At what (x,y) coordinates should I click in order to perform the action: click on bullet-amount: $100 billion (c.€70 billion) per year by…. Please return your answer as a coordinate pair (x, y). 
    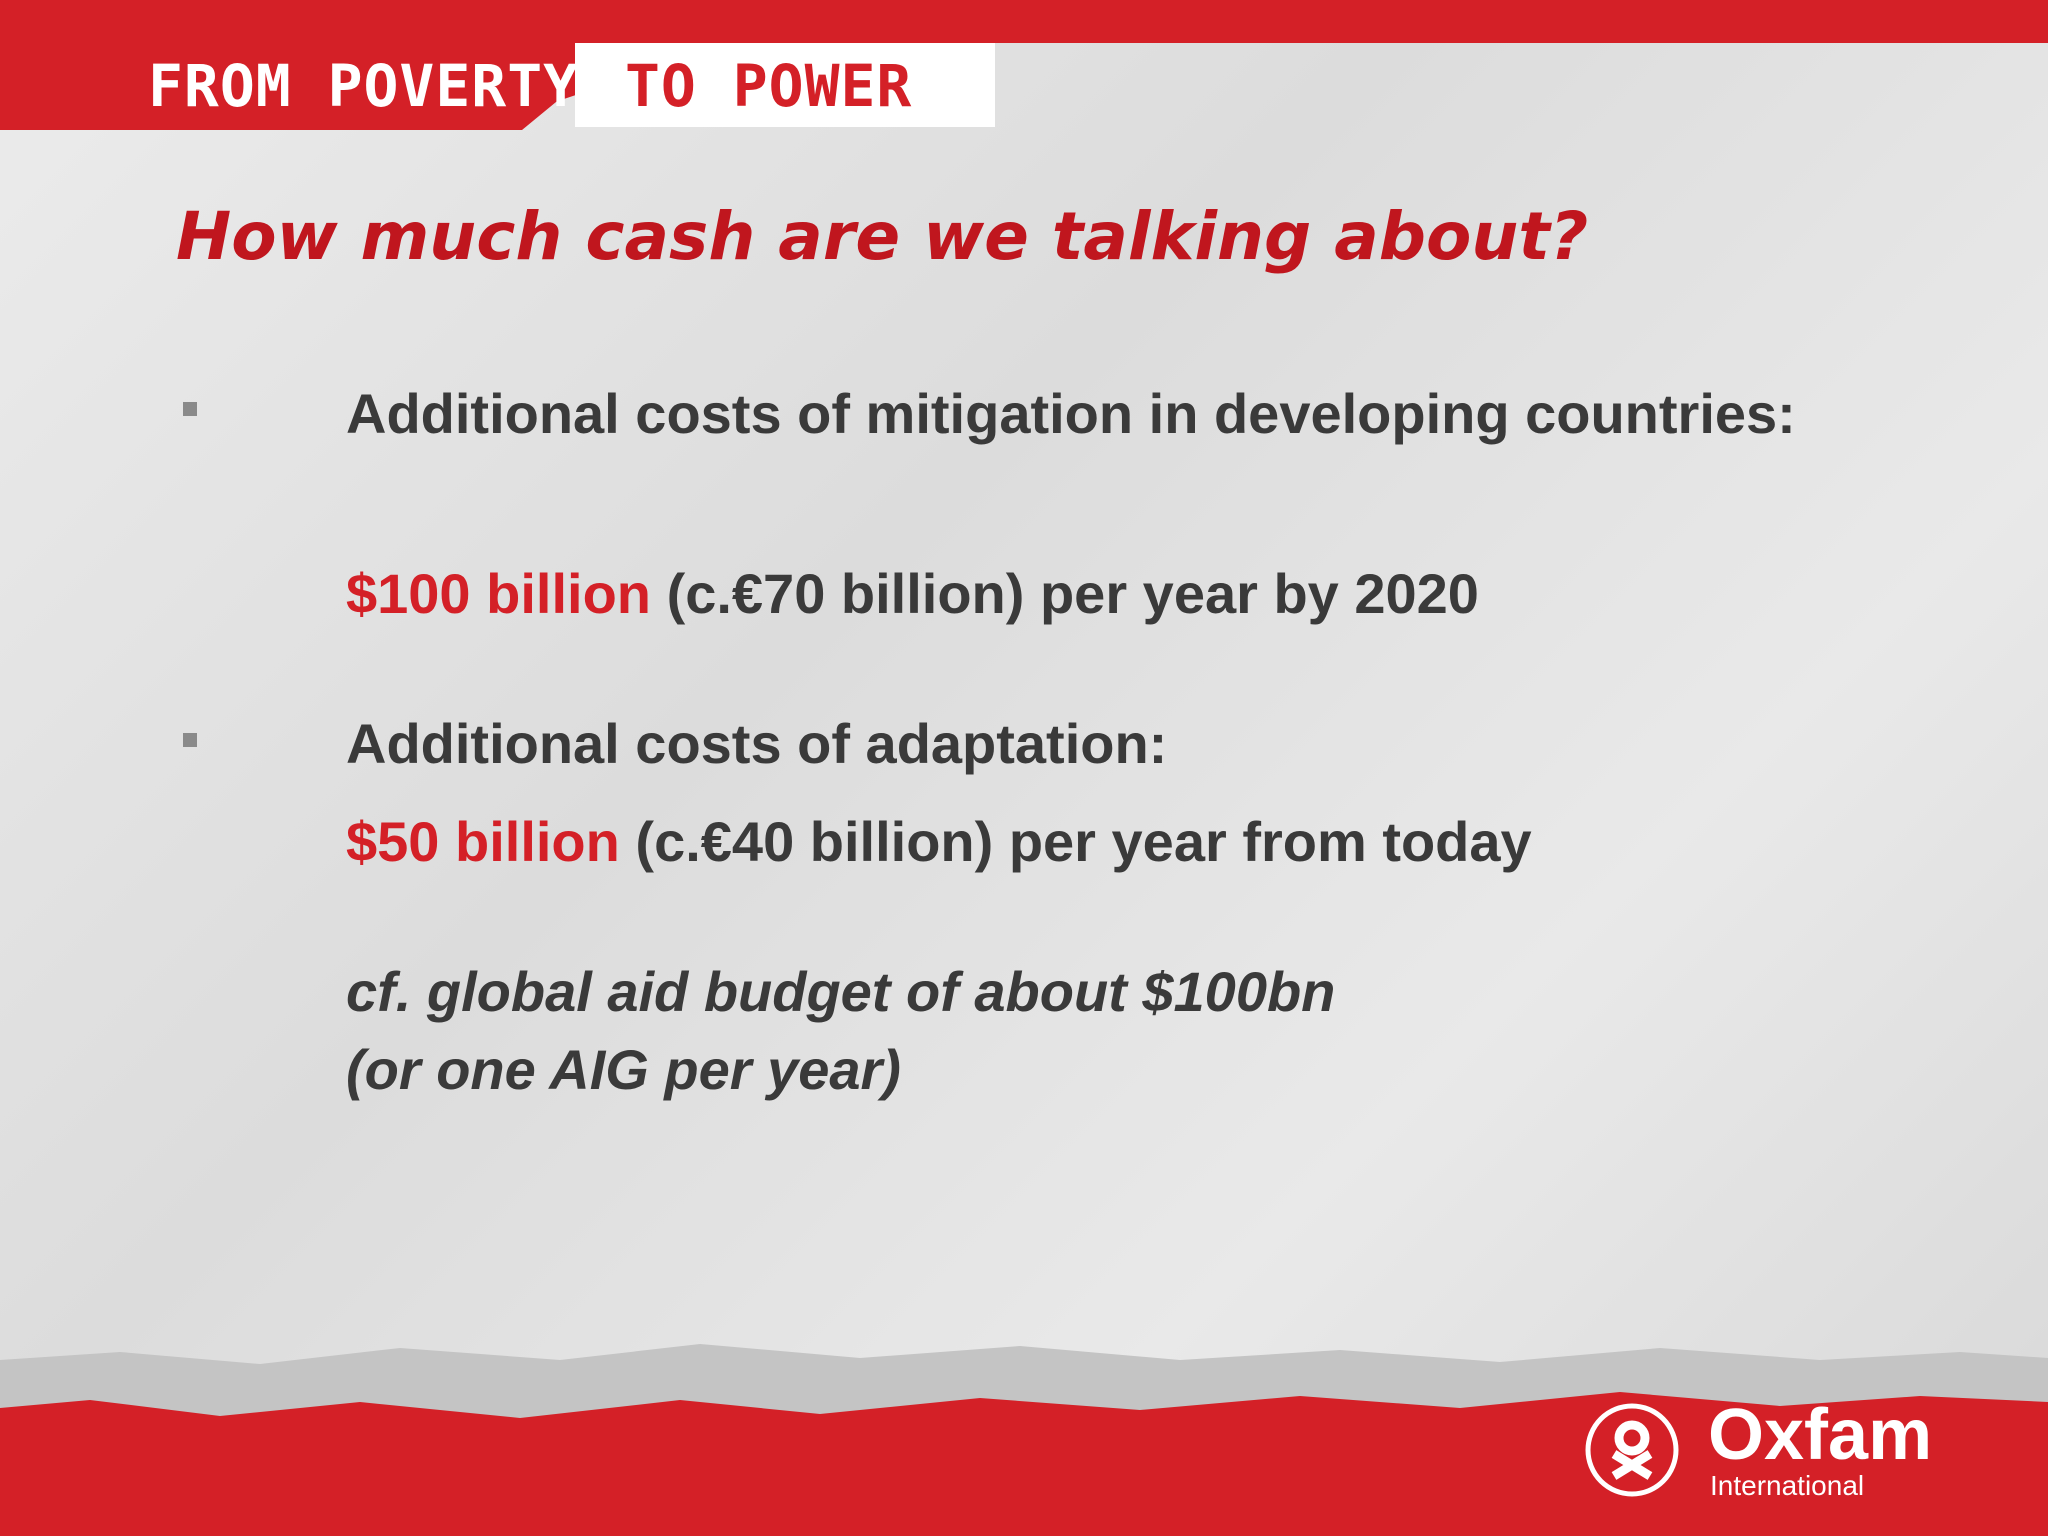
    Looking at the image, I should click on (1076, 594).